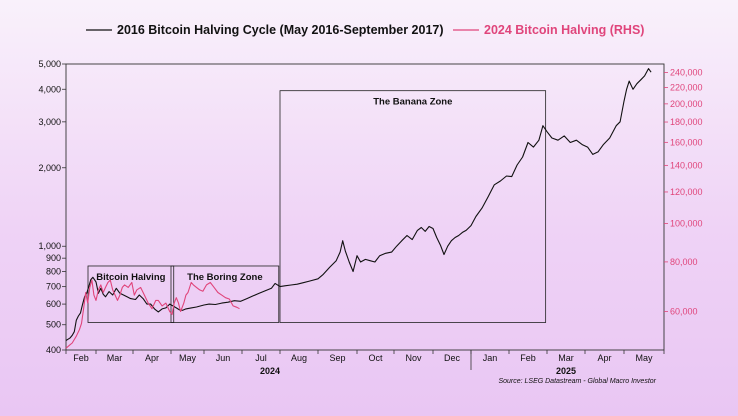 This screenshot has height=416, width=738. What do you see at coordinates (261, 358) in the screenshot?
I see `x-tick-label: Jul` at bounding box center [261, 358].